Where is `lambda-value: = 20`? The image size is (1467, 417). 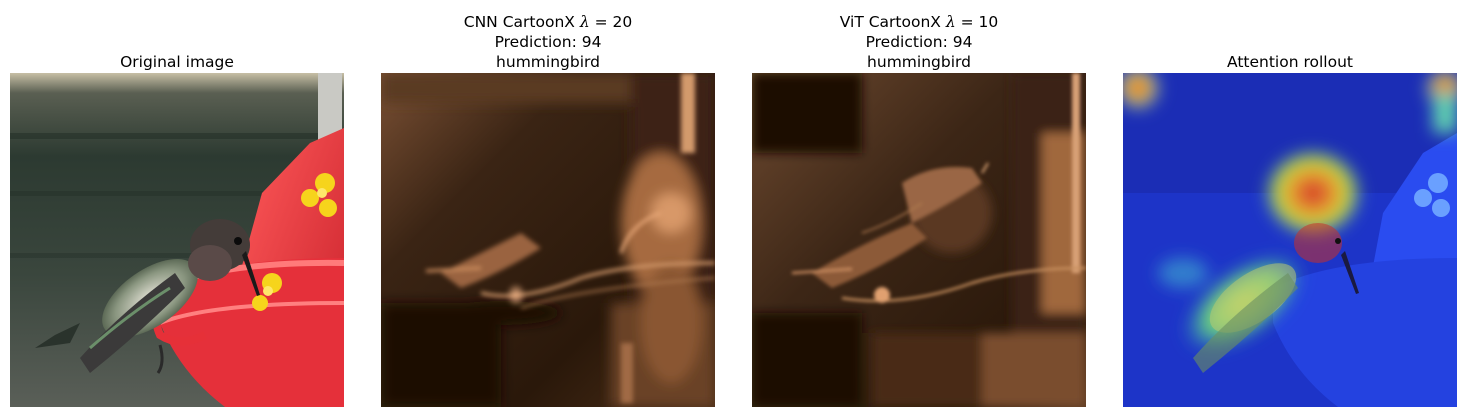 lambda-value: = 20 is located at coordinates (611, 22).